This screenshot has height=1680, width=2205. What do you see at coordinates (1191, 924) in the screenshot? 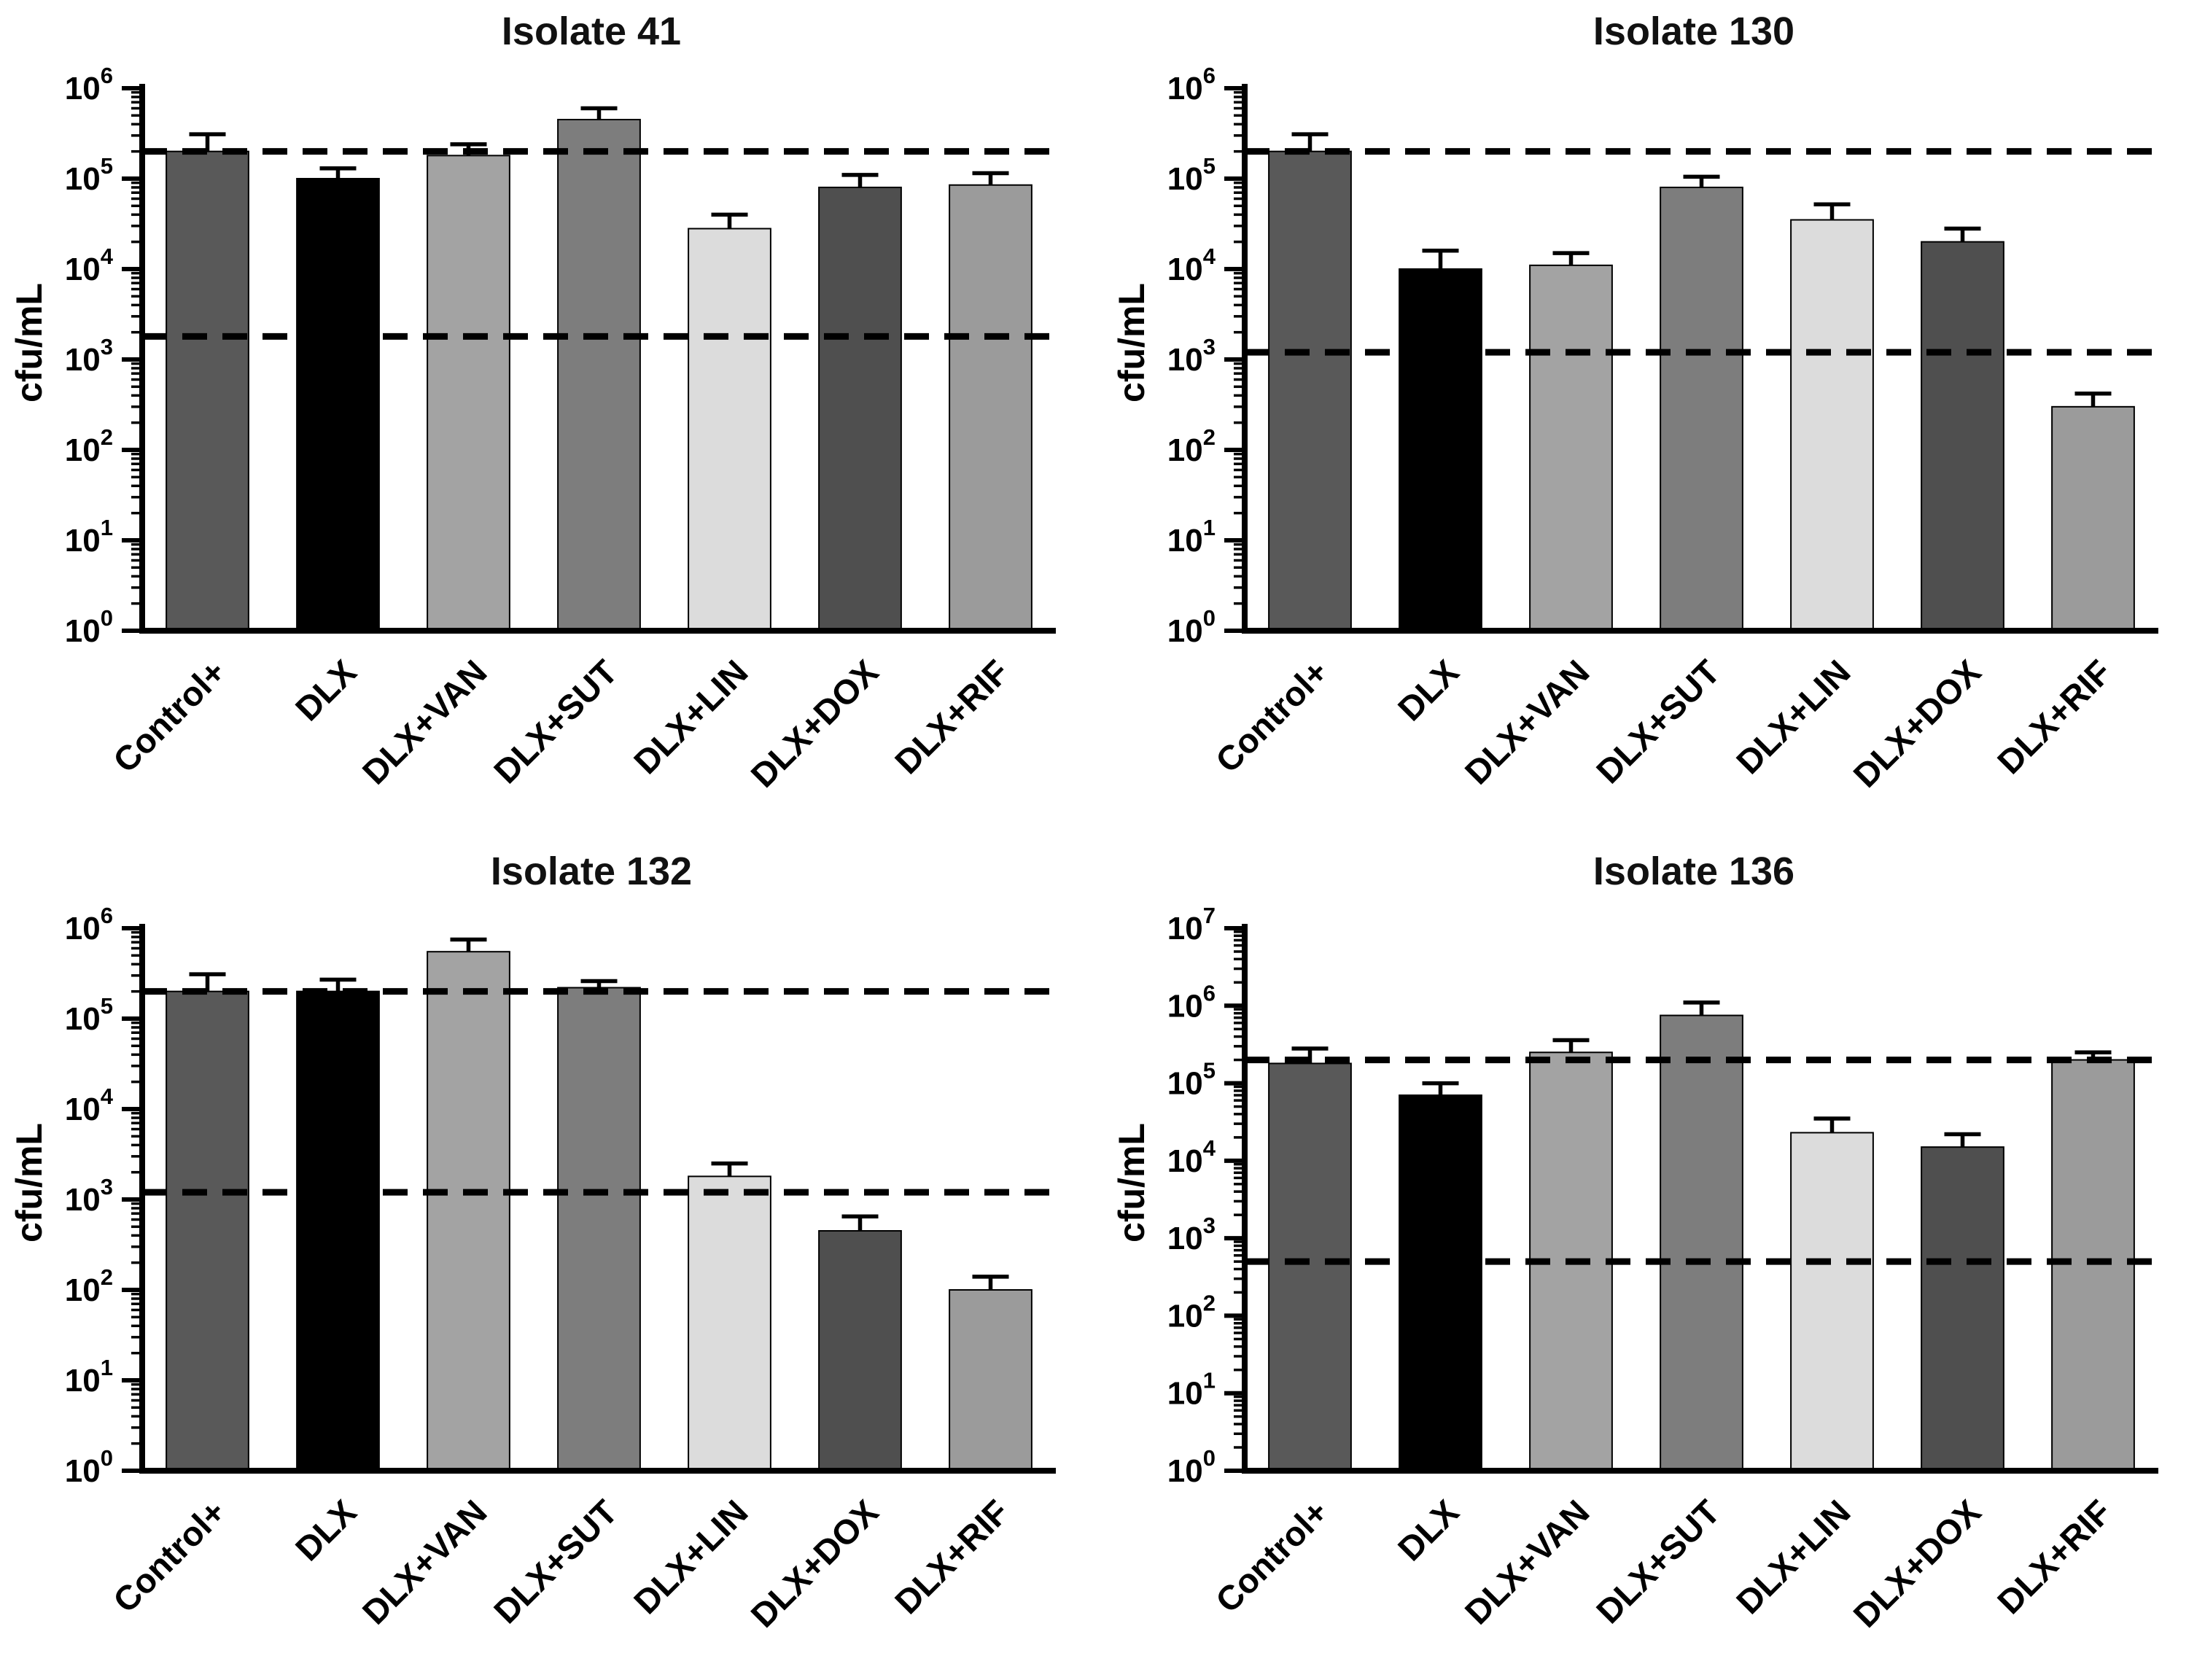
I see `svg-text: 10⁷` at bounding box center [1191, 924].